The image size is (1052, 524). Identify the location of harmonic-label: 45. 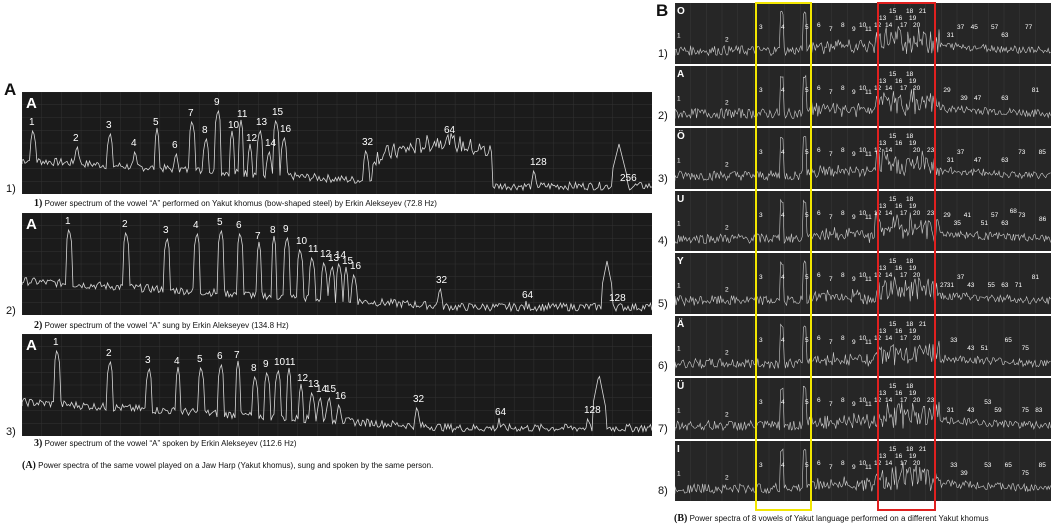
(975, 27).